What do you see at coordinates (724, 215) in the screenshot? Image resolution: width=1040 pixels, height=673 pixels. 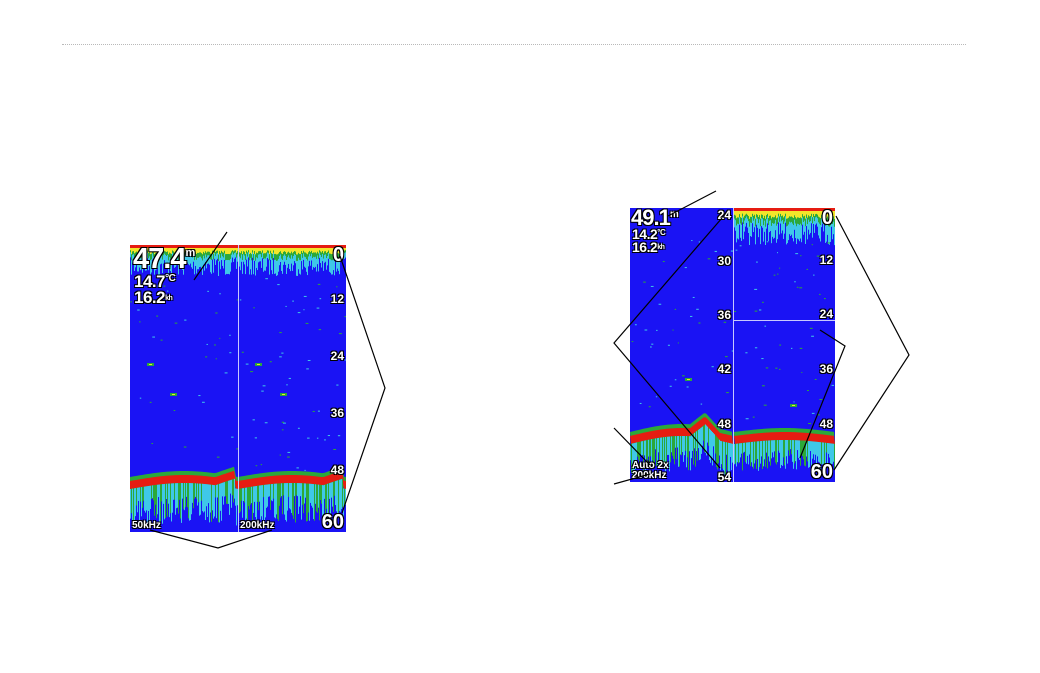 I see `zoom-scale-label: 24` at bounding box center [724, 215].